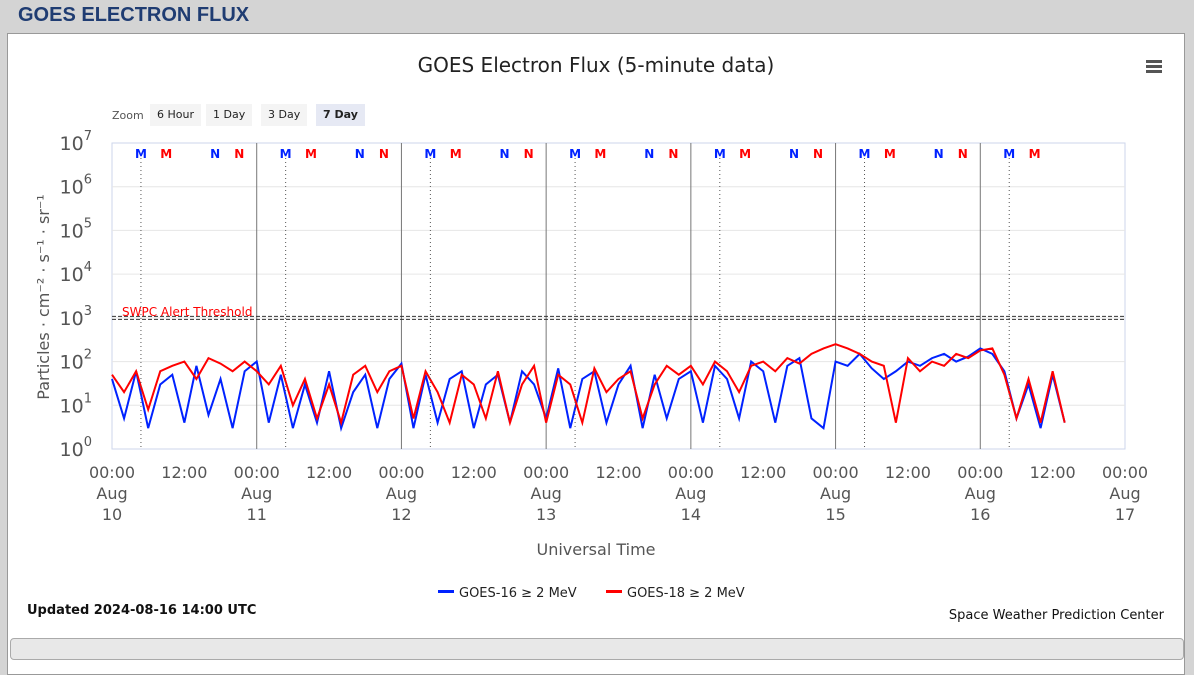  Describe the element at coordinates (76, 273) in the screenshot. I see `y-tick-label: 10⁴` at that location.